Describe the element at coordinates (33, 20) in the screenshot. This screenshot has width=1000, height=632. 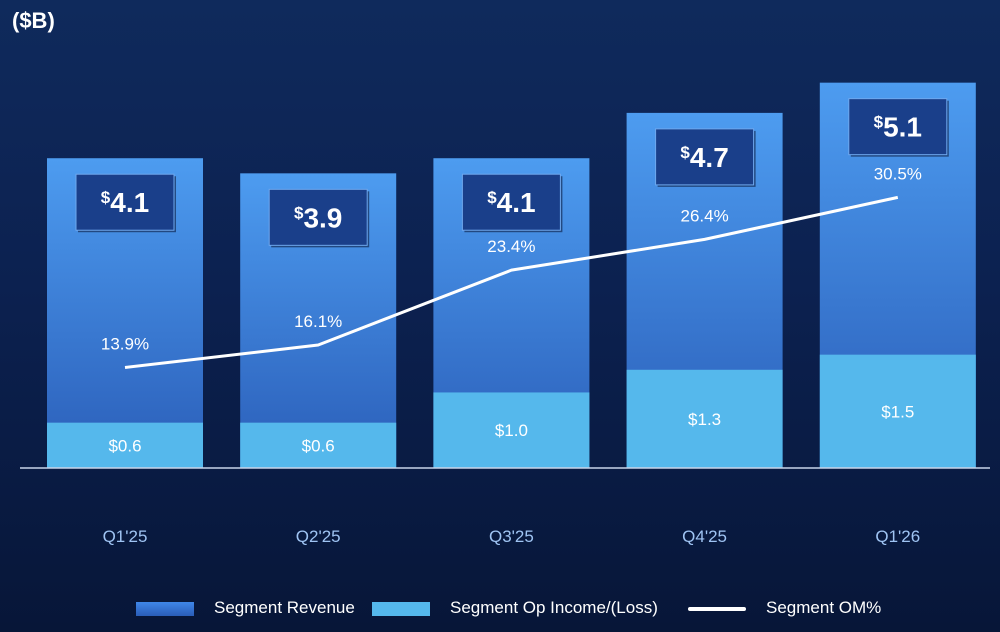
I see `unit-label: ($B)` at that location.